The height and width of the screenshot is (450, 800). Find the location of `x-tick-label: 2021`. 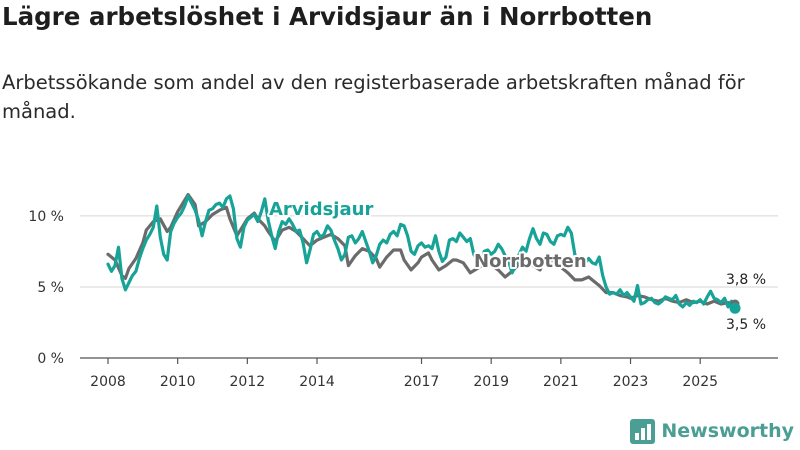

x-tick-label: 2021 is located at coordinates (561, 382).